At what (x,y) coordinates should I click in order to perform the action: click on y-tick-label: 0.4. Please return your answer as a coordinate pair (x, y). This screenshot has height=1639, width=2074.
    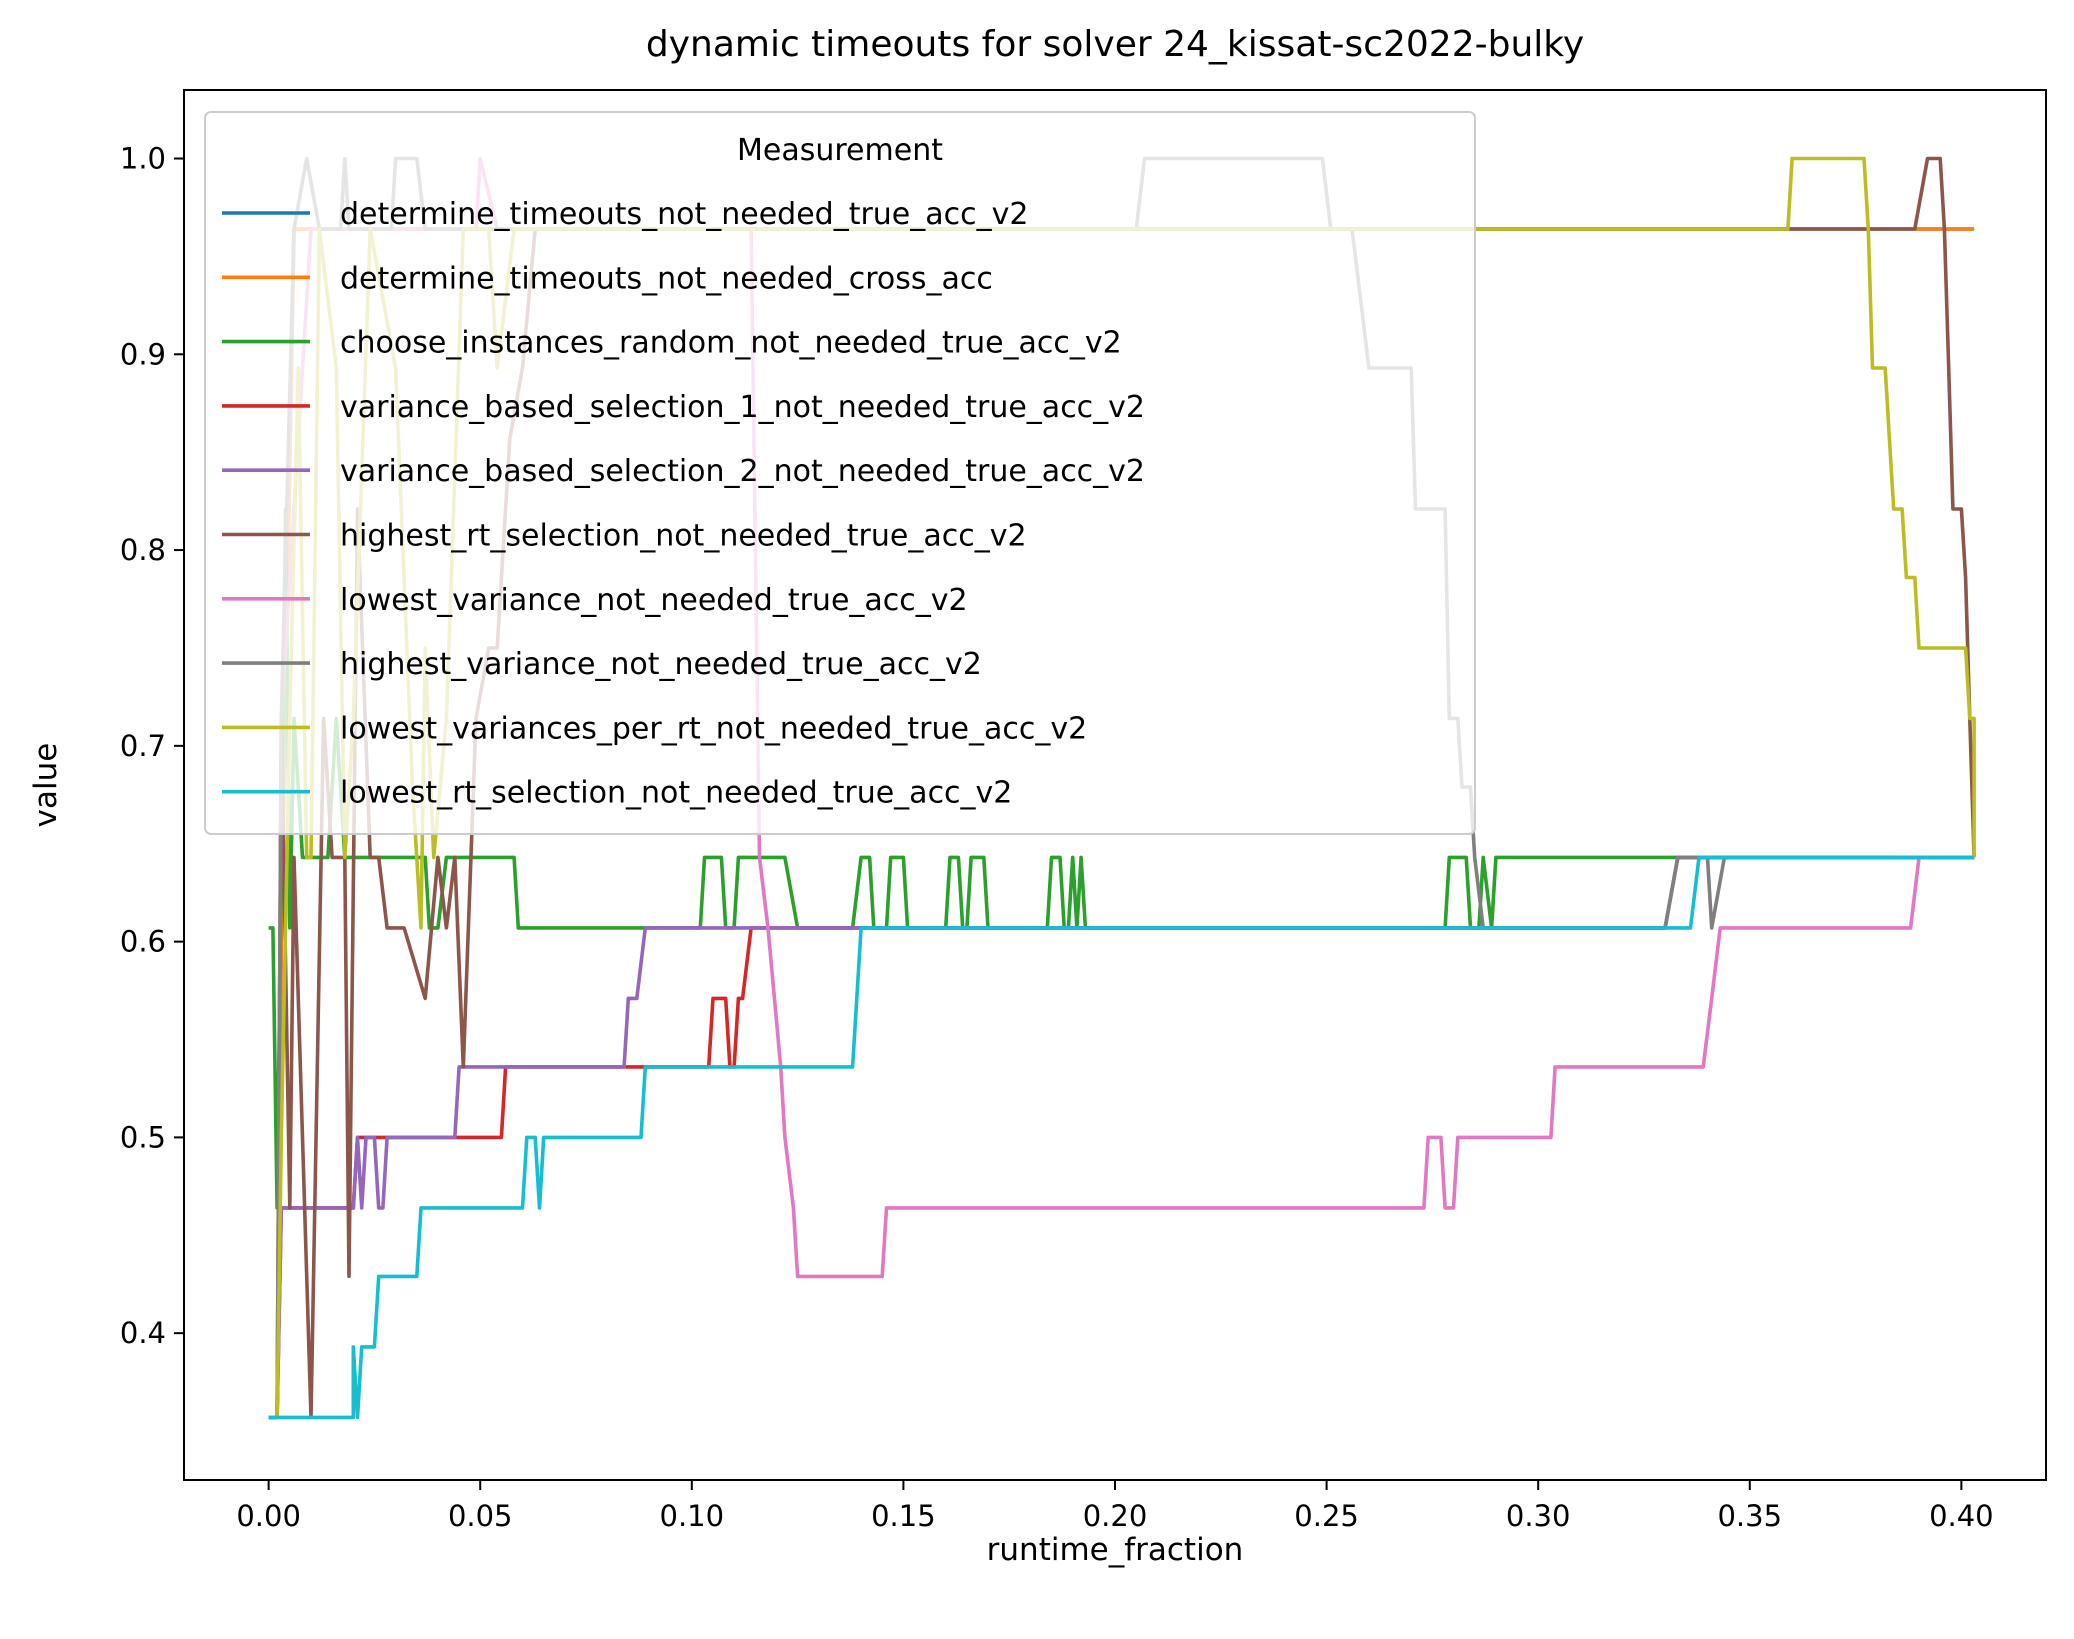
    Looking at the image, I should click on (143, 1333).